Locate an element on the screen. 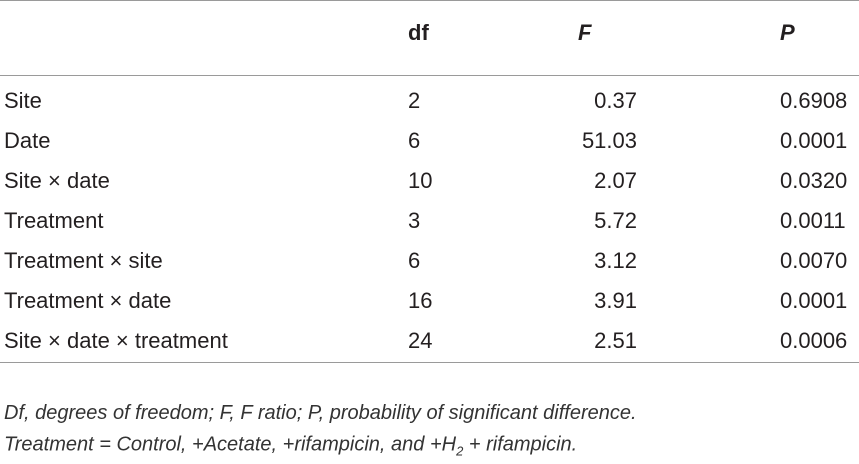 The width and height of the screenshot is (859, 464). header-cell: df is located at coordinates (418, 32).